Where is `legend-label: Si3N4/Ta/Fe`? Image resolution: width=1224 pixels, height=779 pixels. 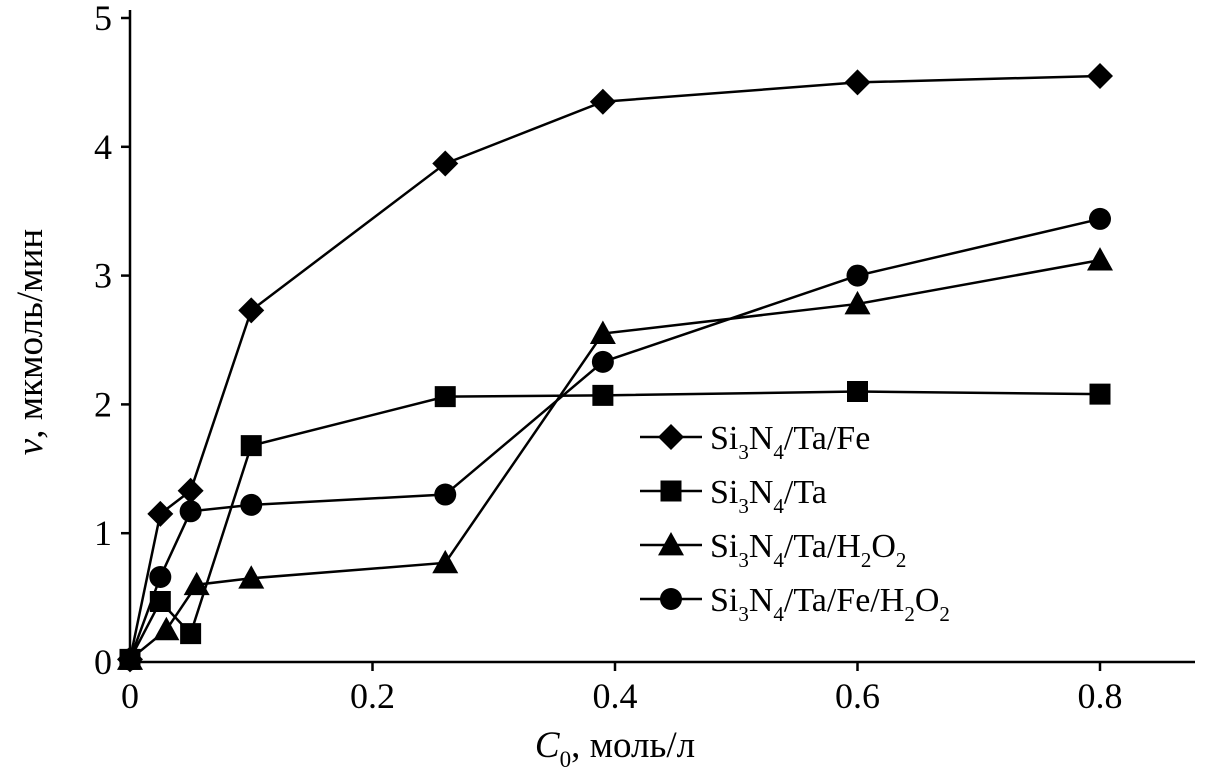 legend-label: Si3N4/Ta/Fe is located at coordinates (790, 442).